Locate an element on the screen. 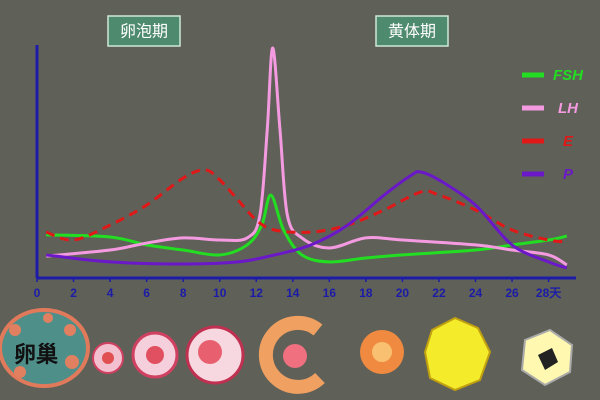 The height and width of the screenshot is (400, 600). x-tick-label: 26 is located at coordinates (512, 293).